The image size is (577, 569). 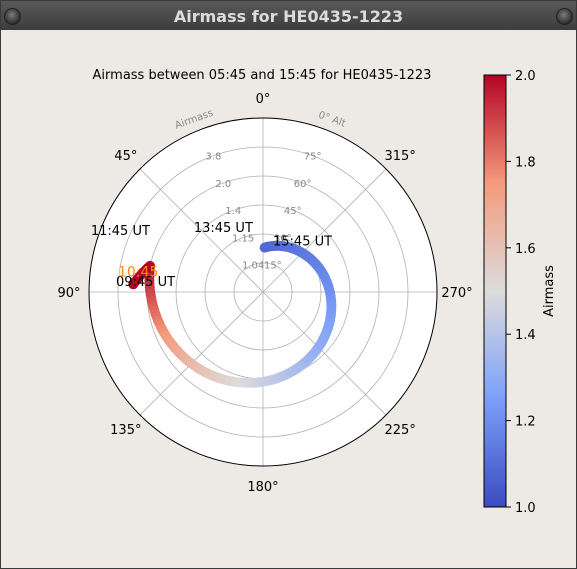 I want to click on airmass-track, so click(x=232, y=314).